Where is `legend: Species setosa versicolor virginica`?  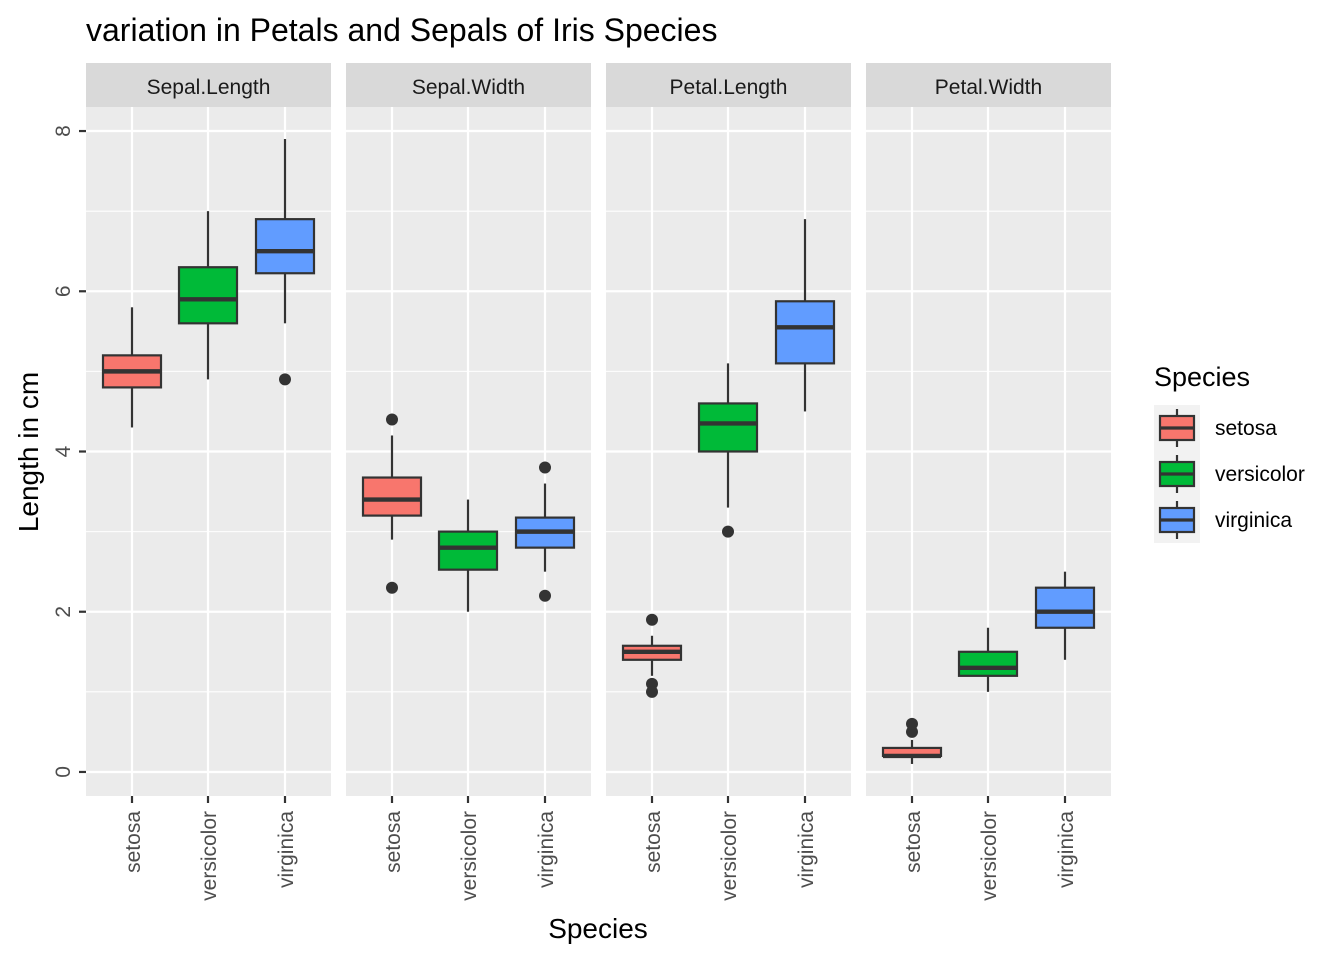 legend: Species setosa versicolor virginica is located at coordinates (1229, 452).